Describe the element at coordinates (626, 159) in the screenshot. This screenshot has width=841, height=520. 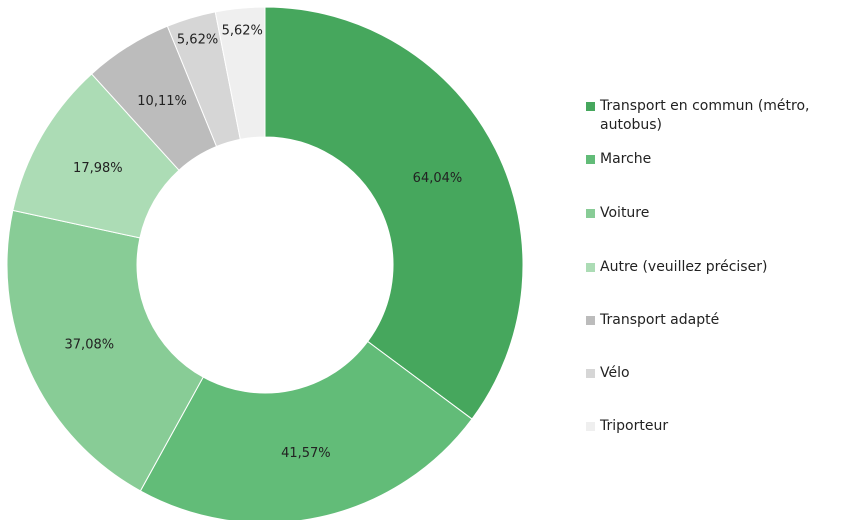
I see `legend-label: Marche` at that location.